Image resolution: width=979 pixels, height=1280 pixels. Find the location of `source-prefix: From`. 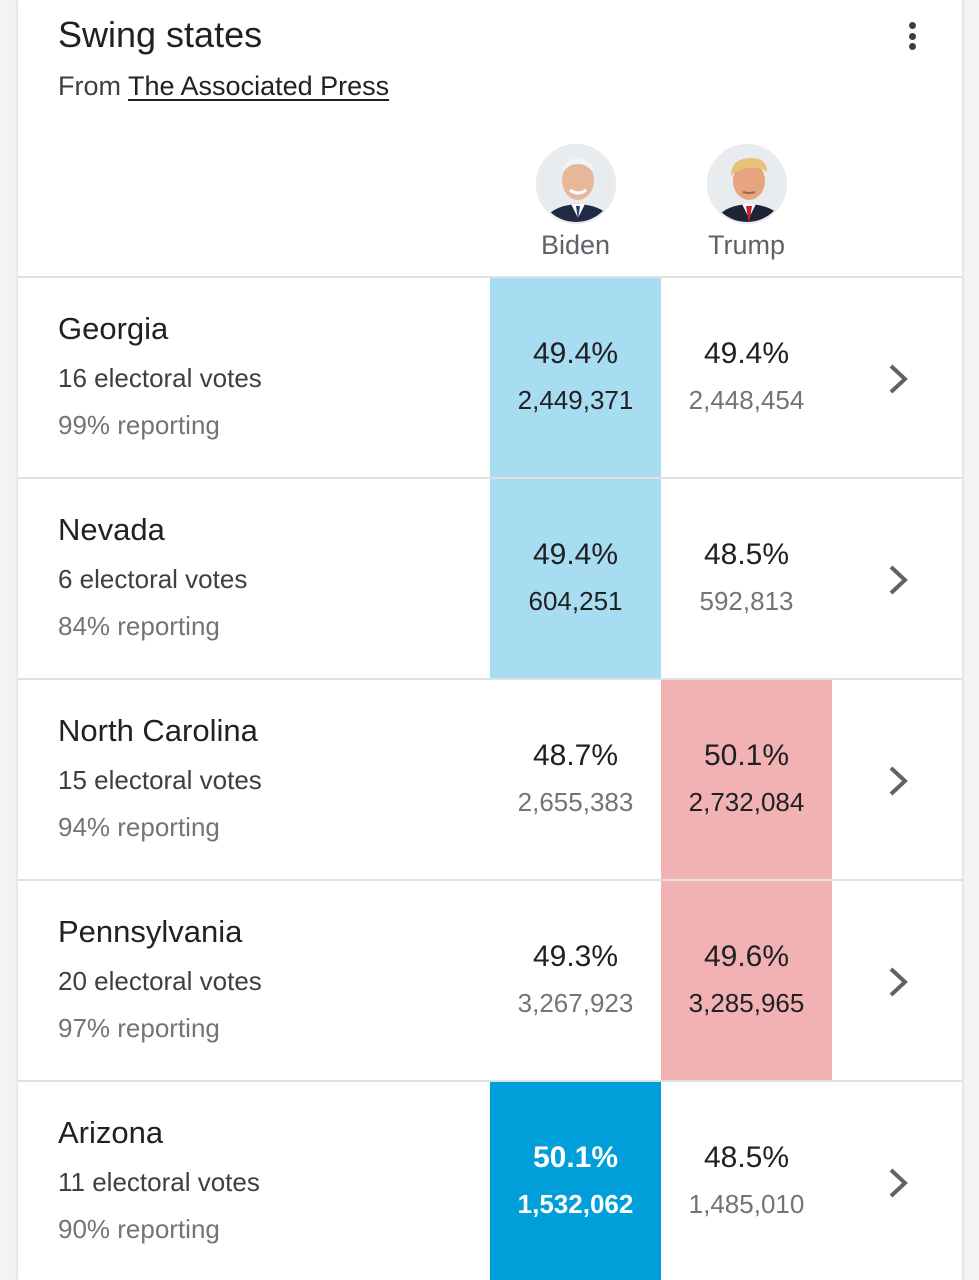

source-prefix: From is located at coordinates (89, 86).